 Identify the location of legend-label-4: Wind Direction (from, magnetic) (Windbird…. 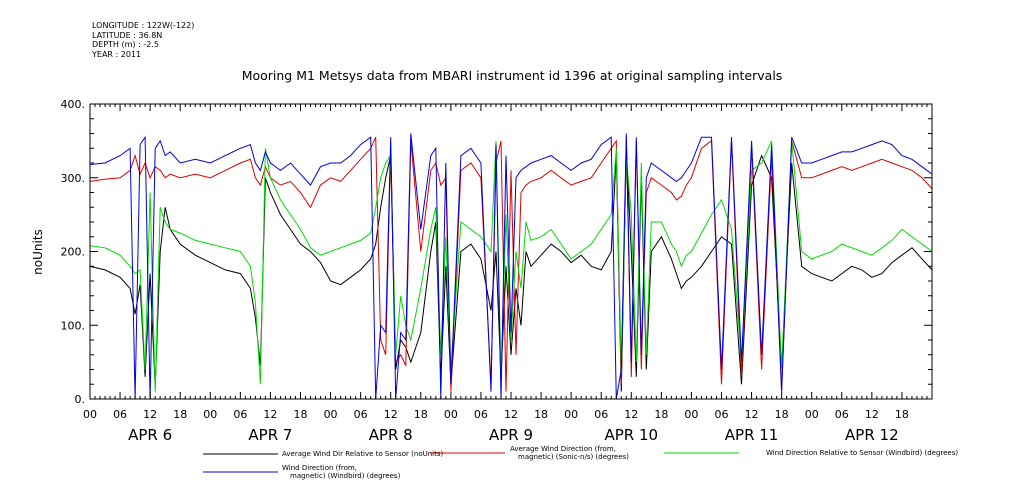
(341, 472).